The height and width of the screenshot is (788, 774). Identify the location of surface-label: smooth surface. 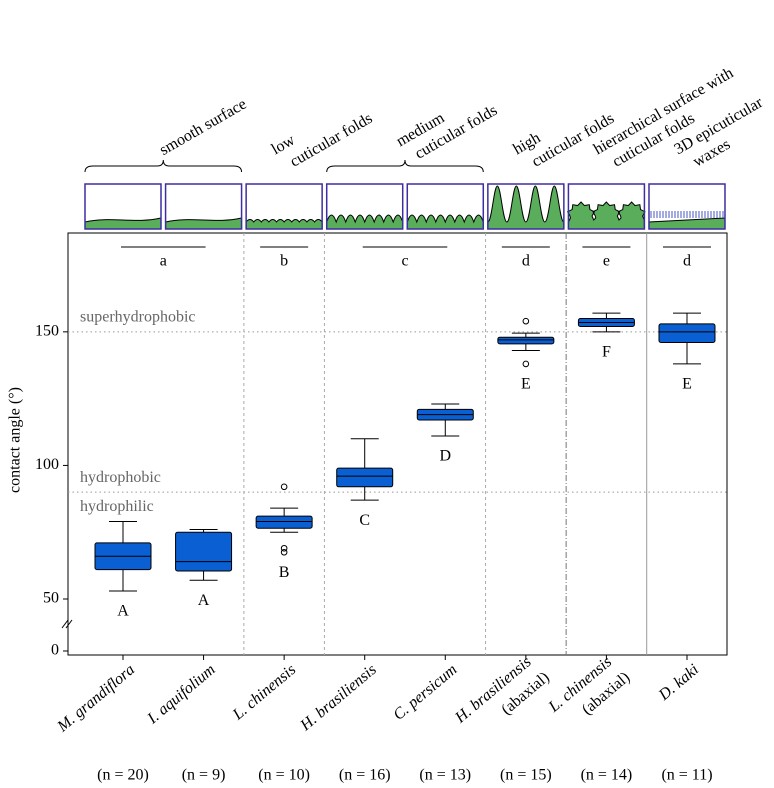
(203, 126).